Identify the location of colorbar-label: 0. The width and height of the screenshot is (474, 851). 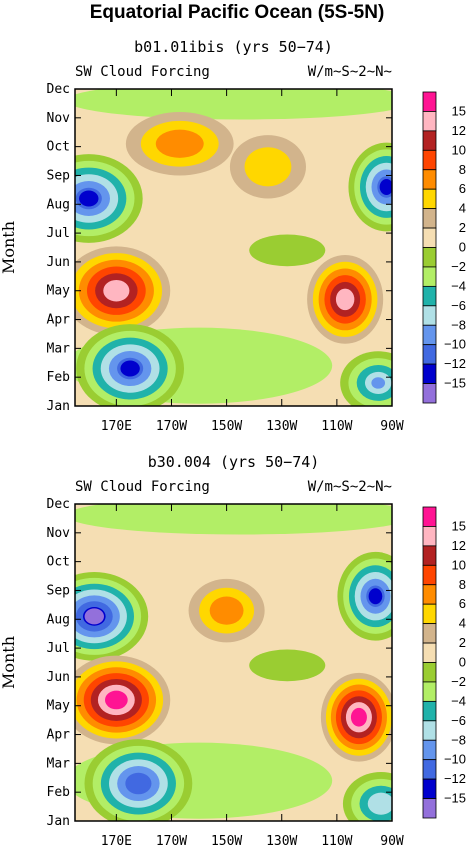
(462, 247).